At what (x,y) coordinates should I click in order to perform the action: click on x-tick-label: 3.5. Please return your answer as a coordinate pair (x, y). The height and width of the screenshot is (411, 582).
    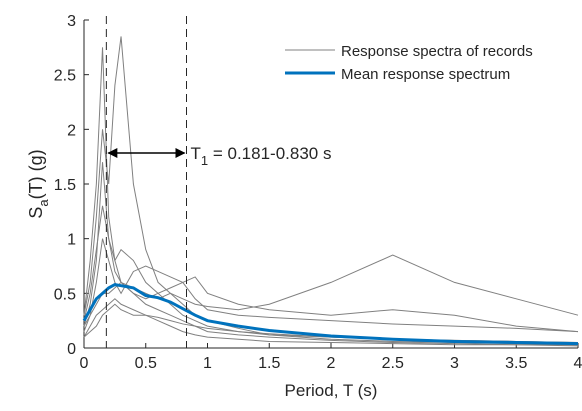
    Looking at the image, I should click on (516, 363).